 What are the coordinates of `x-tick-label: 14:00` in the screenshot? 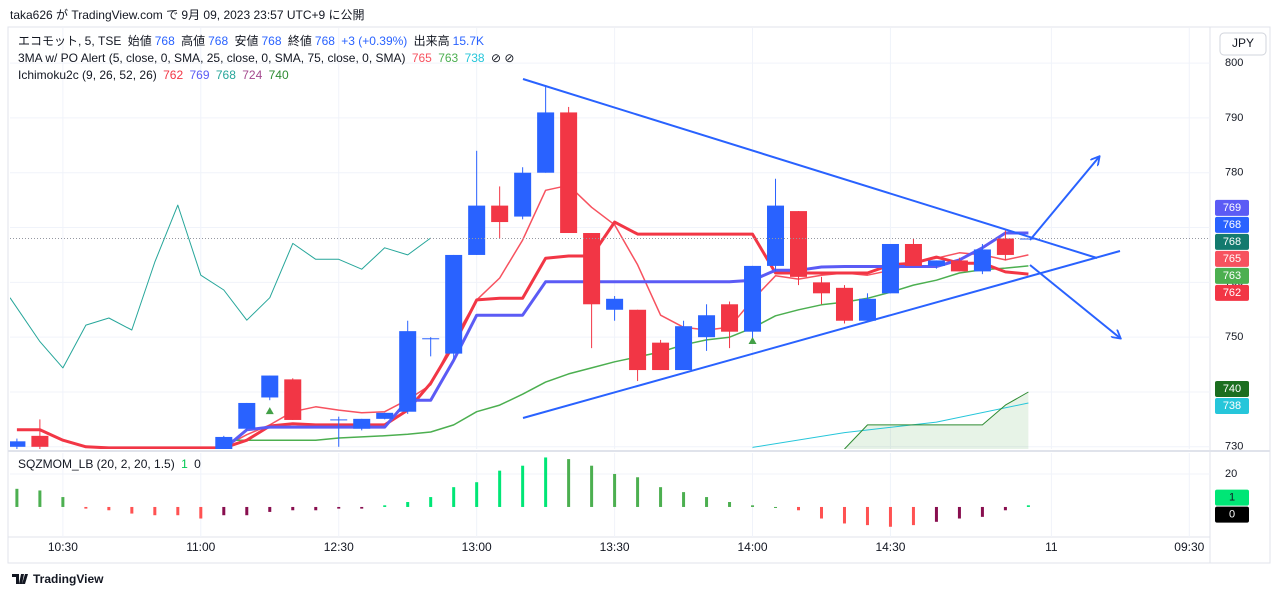 It's located at (753, 547).